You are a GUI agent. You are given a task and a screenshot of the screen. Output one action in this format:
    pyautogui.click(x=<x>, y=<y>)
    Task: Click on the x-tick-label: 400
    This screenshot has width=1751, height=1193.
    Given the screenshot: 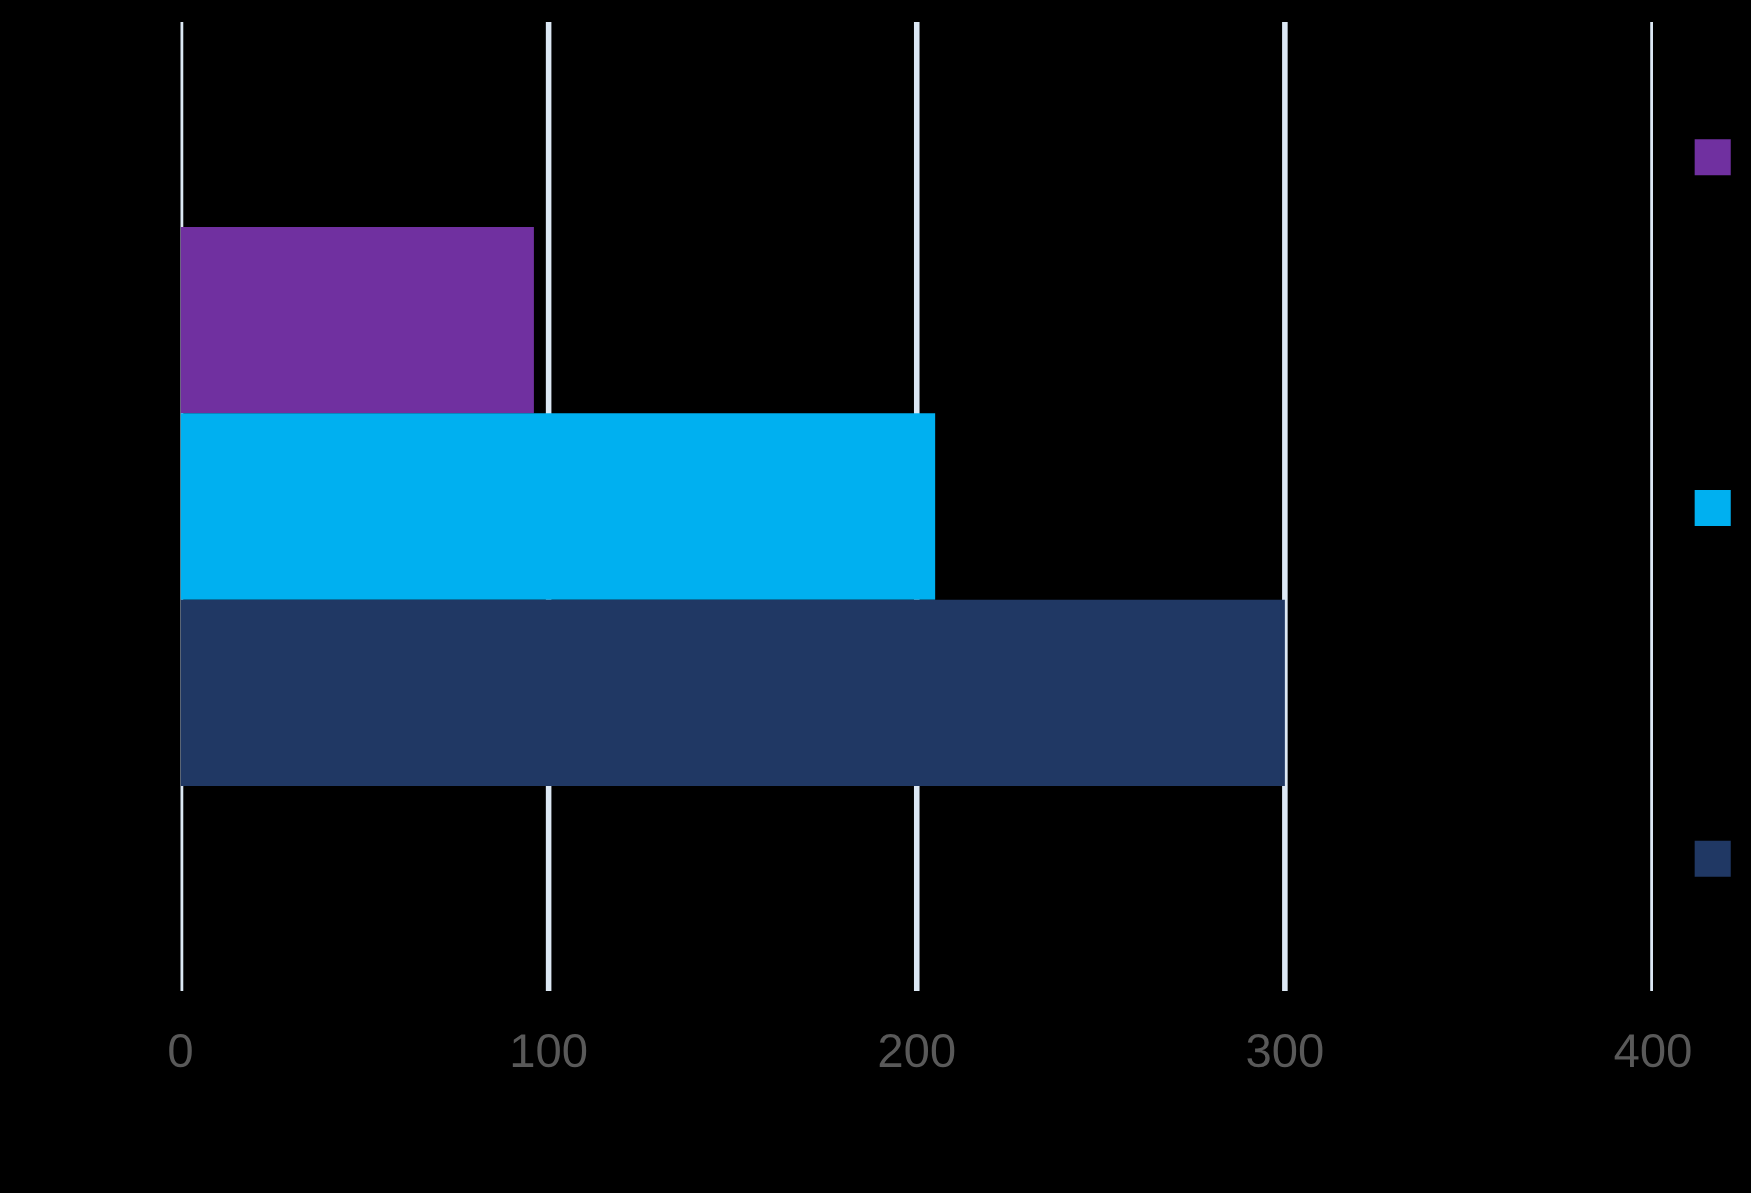 What is the action you would take?
    pyautogui.click(x=1652, y=1050)
    